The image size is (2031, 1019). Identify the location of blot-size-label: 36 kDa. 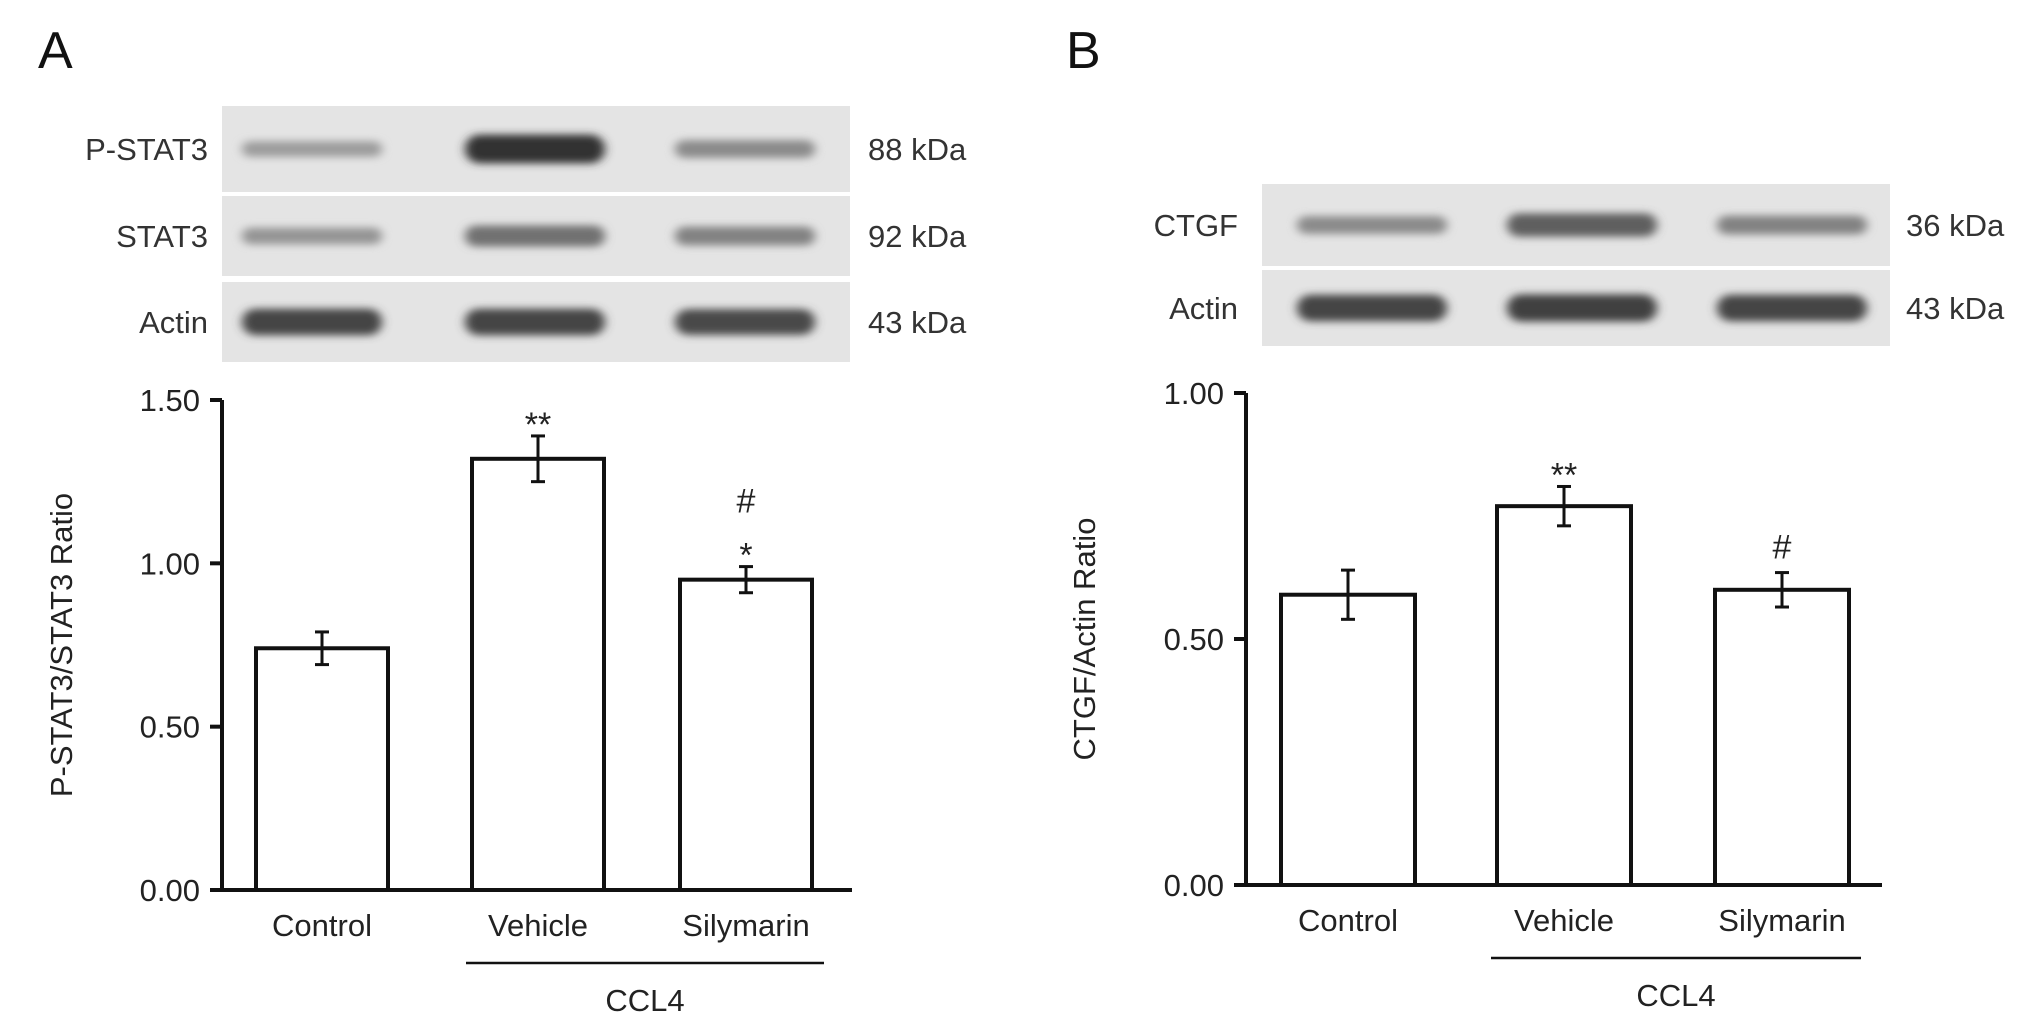
(1955, 225).